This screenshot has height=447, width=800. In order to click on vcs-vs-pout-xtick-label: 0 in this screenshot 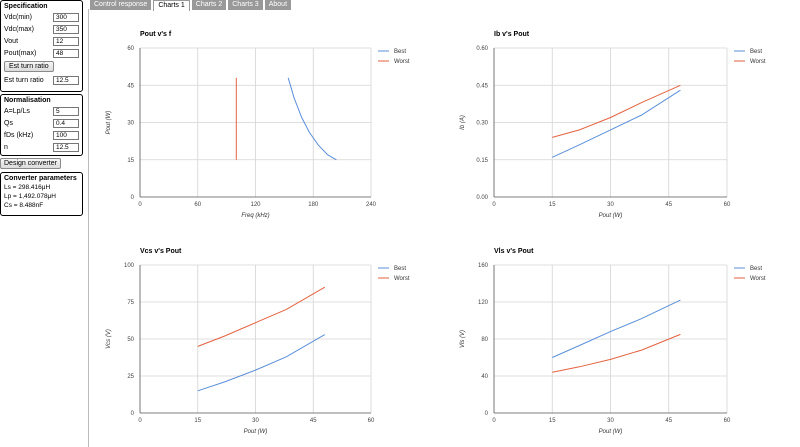, I will do `click(140, 421)`.